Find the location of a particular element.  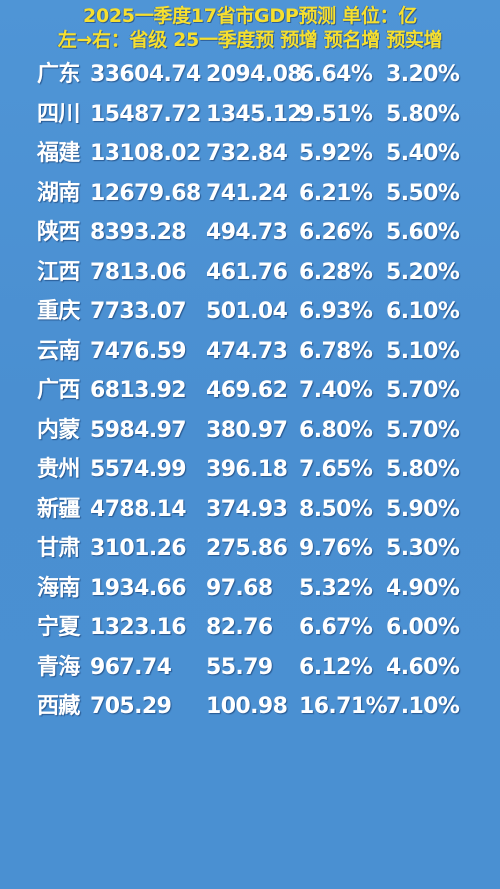

table-row: 广西 6813.92 469.62 7.40% 5.70% is located at coordinates (250, 393).